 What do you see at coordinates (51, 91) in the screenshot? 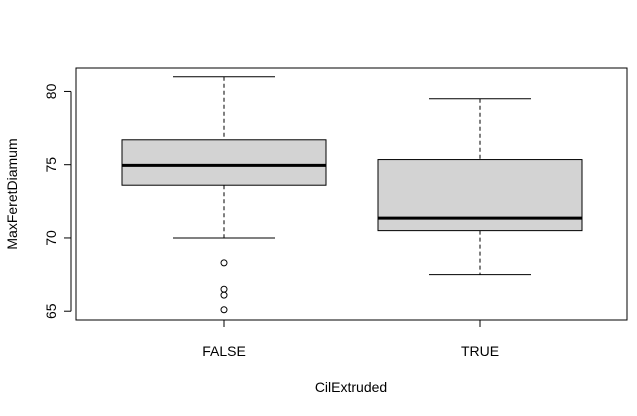
I see `y-tick-label-80: 80` at bounding box center [51, 91].